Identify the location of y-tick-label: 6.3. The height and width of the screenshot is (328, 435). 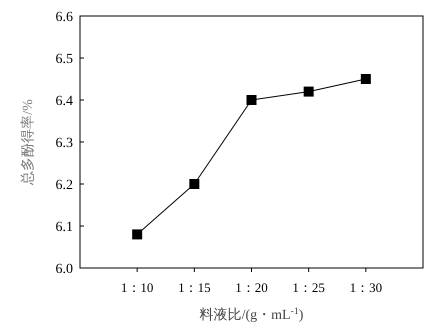
(64, 143).